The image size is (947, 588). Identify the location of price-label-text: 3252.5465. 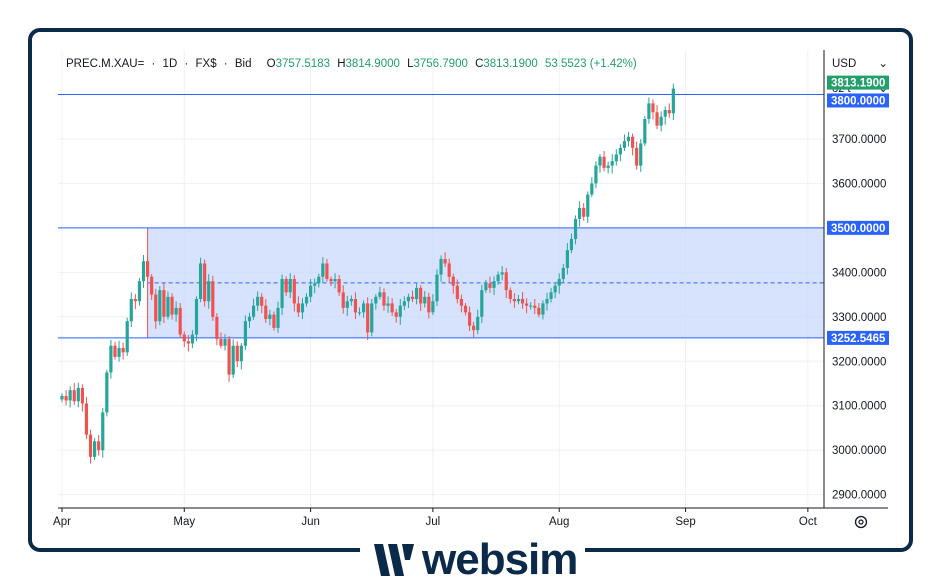
(858, 339).